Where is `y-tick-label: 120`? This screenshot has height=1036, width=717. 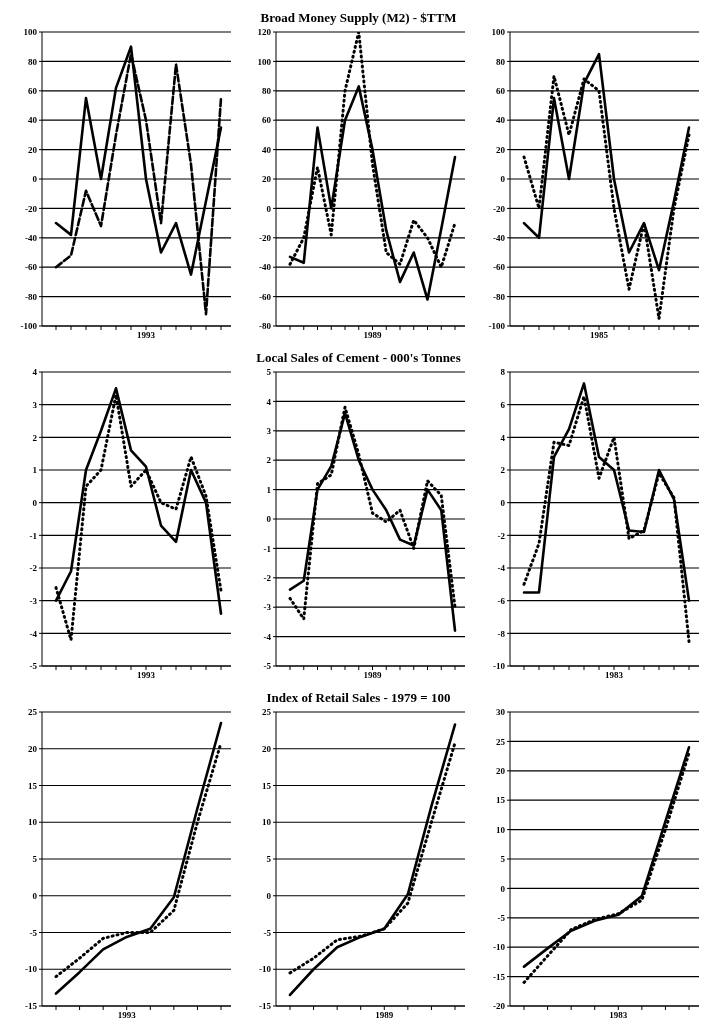
y-tick-label: 120 is located at coordinates (264, 32).